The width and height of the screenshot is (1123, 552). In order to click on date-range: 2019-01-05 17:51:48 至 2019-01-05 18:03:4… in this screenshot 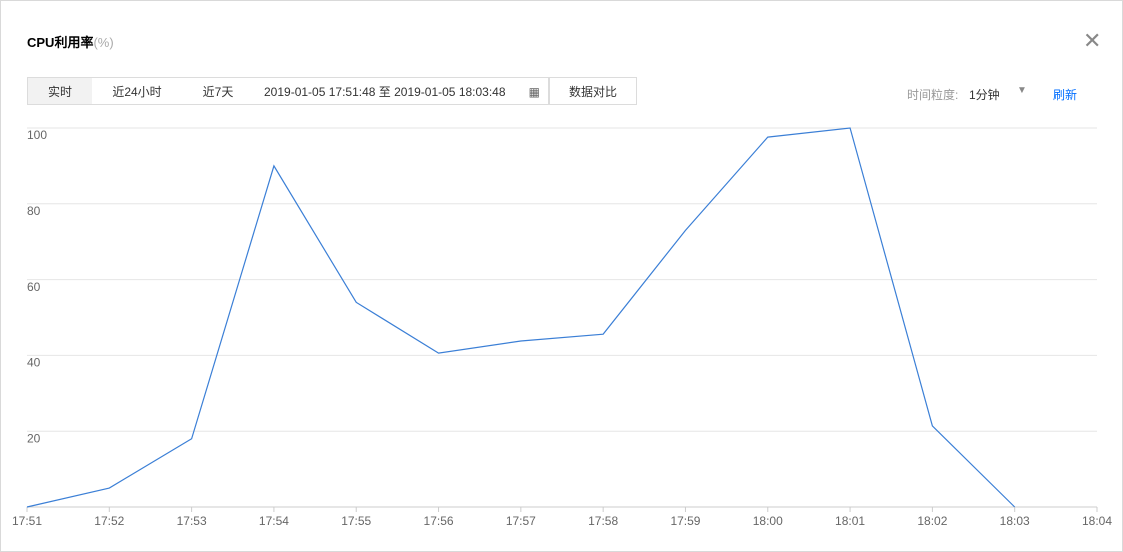, I will do `click(401, 91)`.